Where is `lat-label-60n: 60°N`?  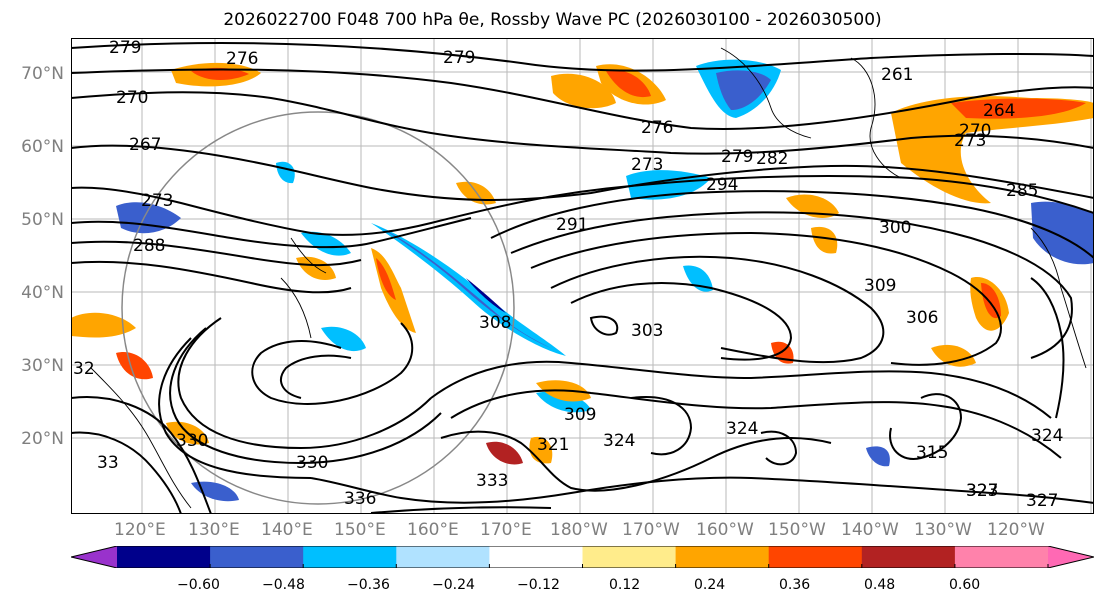
lat-label-60n: 60°N is located at coordinates (42, 147).